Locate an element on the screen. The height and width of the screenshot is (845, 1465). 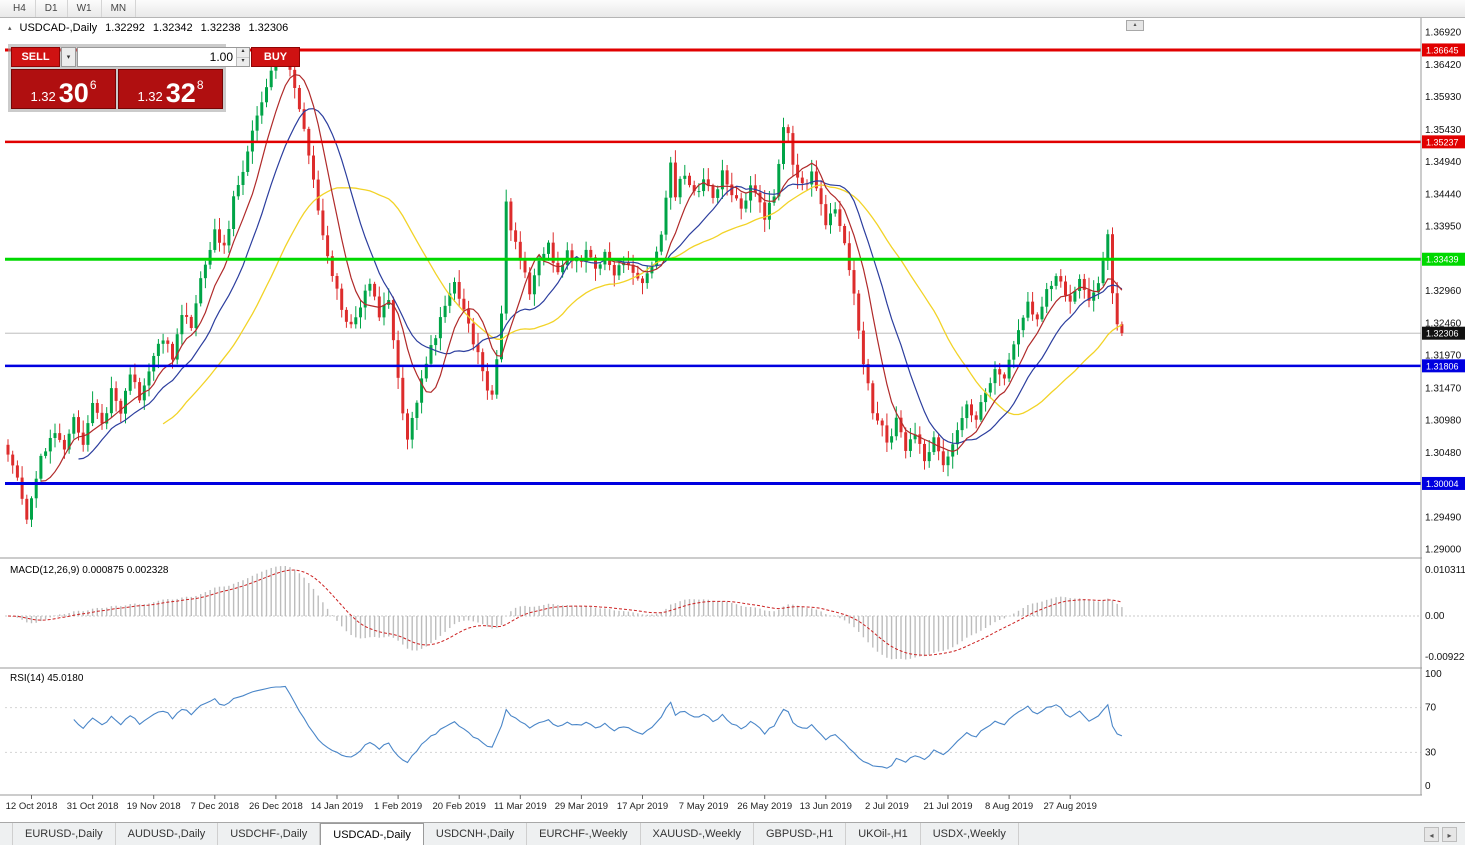
svg-text: 1.31970 is located at coordinates (1443, 356).